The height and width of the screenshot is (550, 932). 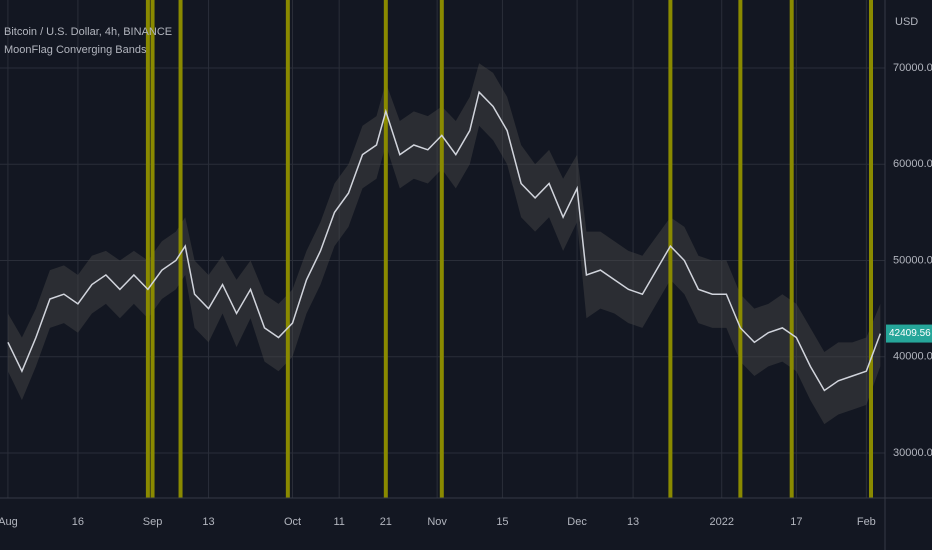 What do you see at coordinates (502, 522) in the screenshot?
I see `x-tick-label: 15` at bounding box center [502, 522].